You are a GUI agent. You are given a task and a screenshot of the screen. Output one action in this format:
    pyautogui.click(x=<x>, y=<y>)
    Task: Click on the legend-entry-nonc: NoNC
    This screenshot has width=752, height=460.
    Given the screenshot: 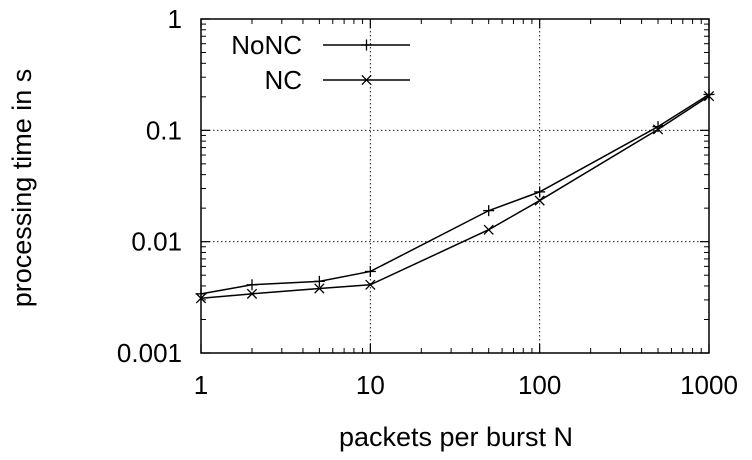 What is the action you would take?
    pyautogui.click(x=320, y=45)
    